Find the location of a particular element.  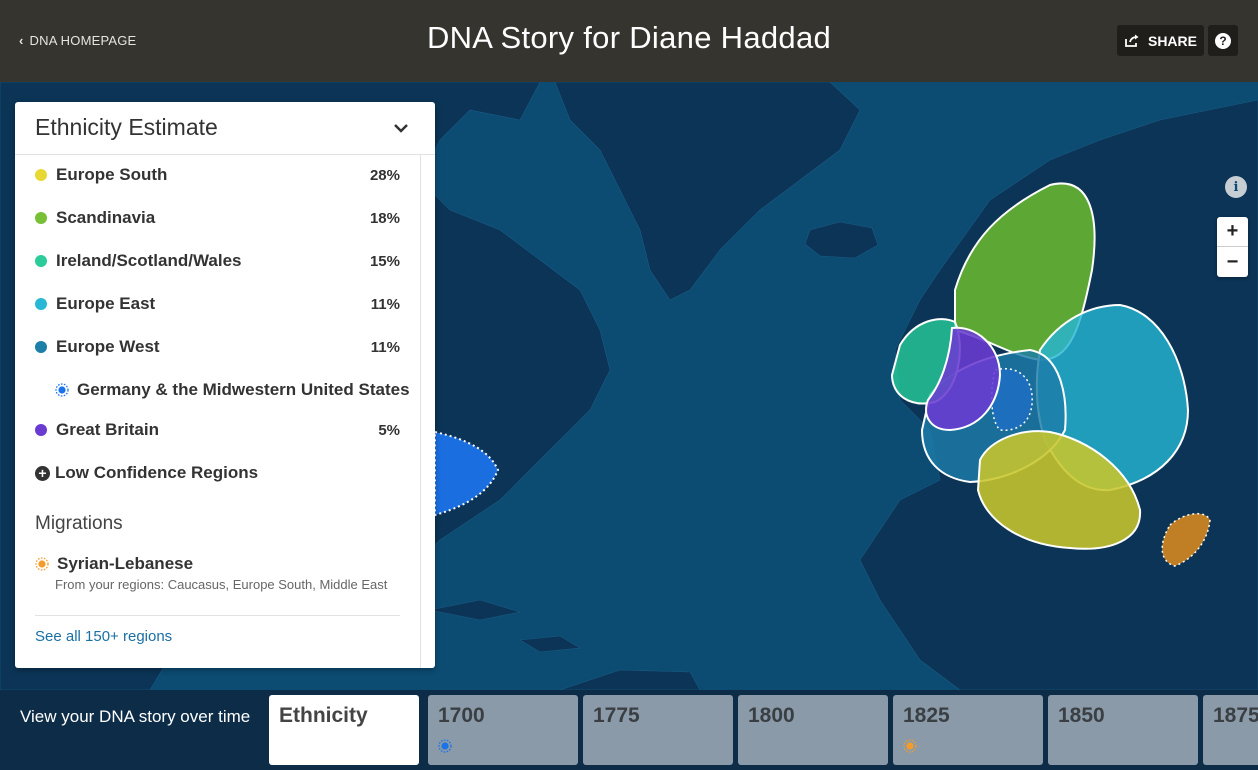

page-title: DNA Story for Diane Haddad is located at coordinates (629, 37).